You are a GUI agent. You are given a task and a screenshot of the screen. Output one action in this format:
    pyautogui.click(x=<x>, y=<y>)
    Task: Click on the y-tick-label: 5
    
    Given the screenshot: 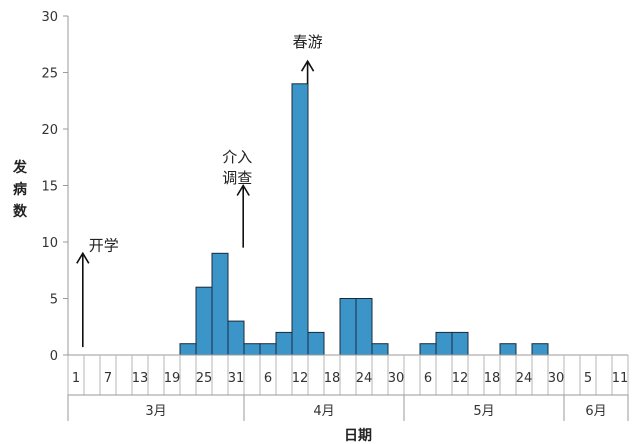 What is the action you would take?
    pyautogui.click(x=54, y=300)
    